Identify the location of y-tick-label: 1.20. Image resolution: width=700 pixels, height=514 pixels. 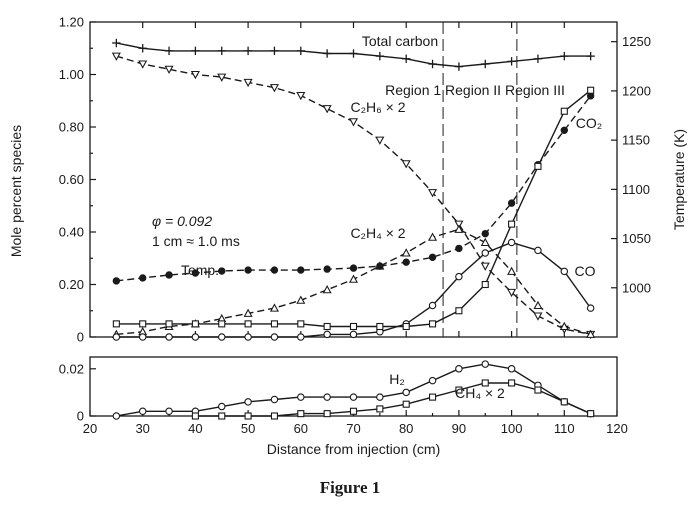
(71, 22).